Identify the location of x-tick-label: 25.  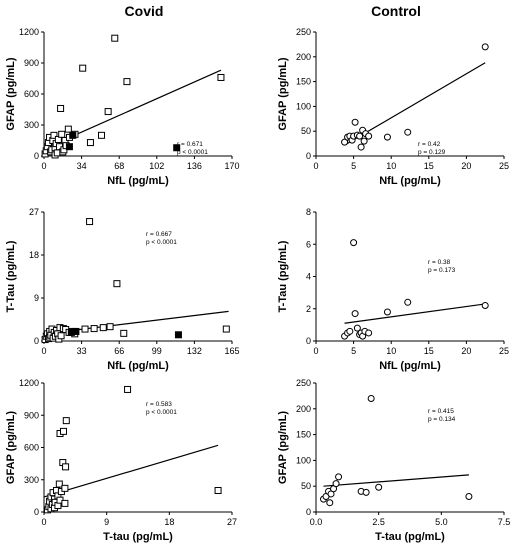
(504, 351).